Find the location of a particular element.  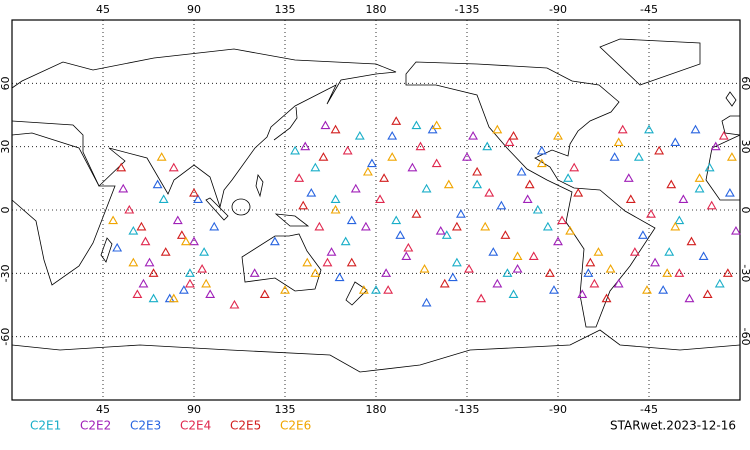

y-tick-label: 30 is located at coordinates (744, 147).